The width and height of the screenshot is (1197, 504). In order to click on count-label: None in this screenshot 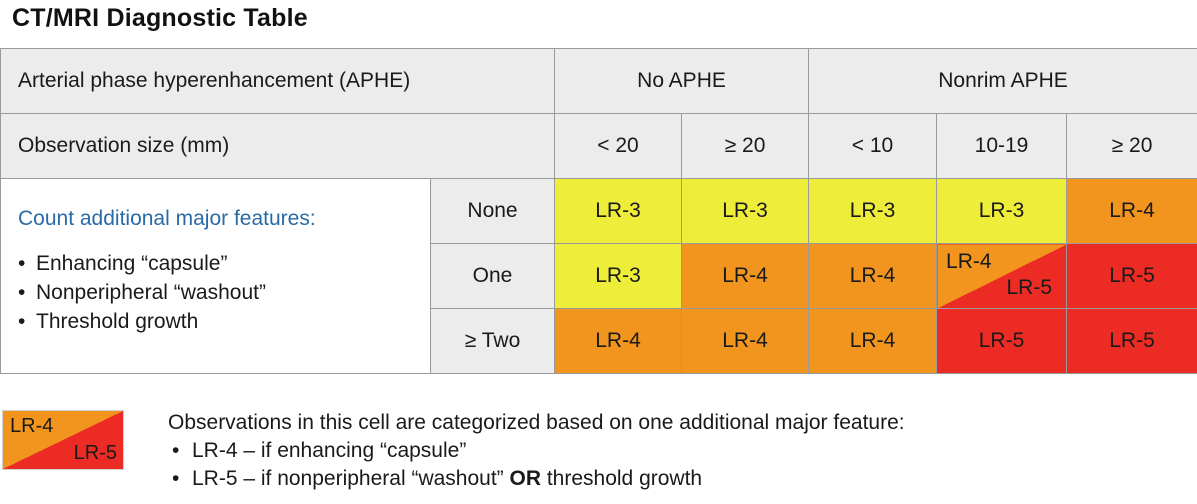, I will do `click(492, 211)`.